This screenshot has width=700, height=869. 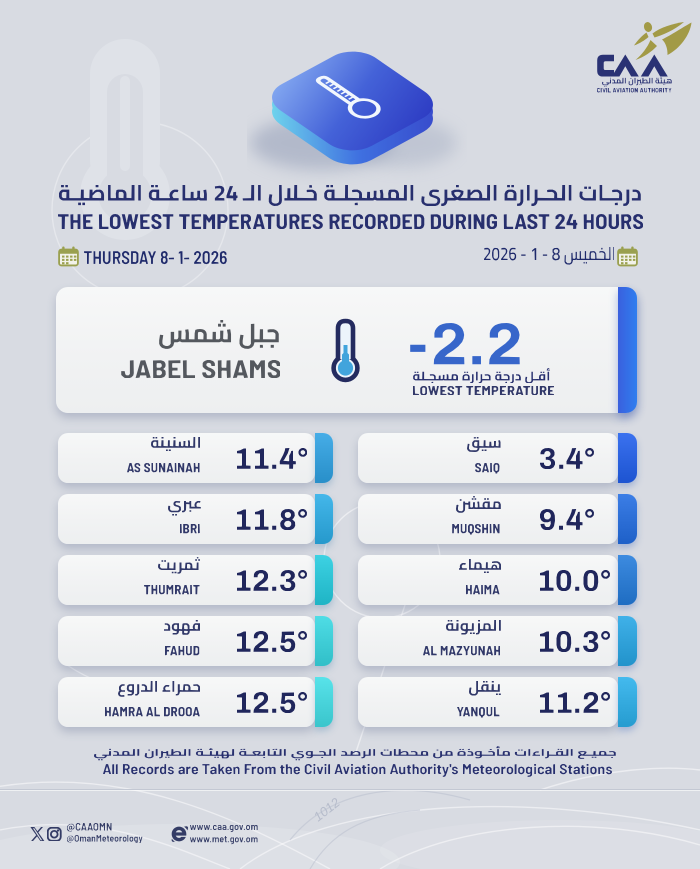 I want to click on svg-text: 1012, so click(x=327, y=809).